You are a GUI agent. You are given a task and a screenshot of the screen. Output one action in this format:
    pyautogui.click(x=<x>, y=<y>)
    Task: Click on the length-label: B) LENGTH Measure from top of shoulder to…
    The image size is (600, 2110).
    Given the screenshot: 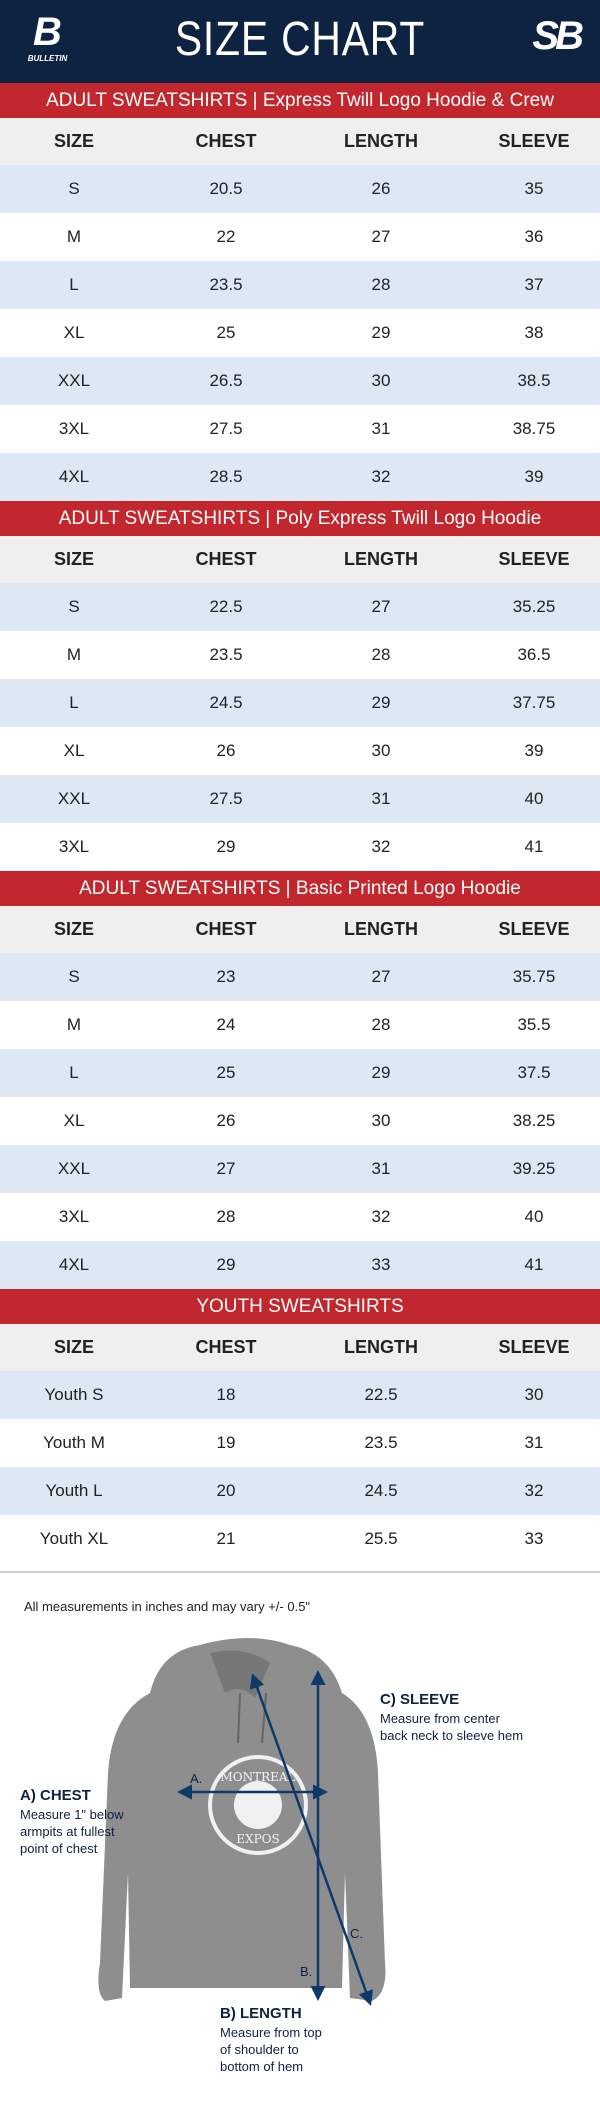 What is the action you would take?
    pyautogui.click(x=271, y=2039)
    